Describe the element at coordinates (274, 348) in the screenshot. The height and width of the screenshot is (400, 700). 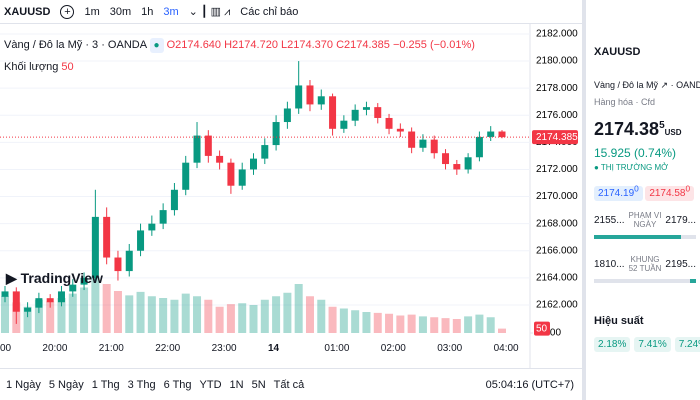
I see `x-tick-label: 14` at that location.